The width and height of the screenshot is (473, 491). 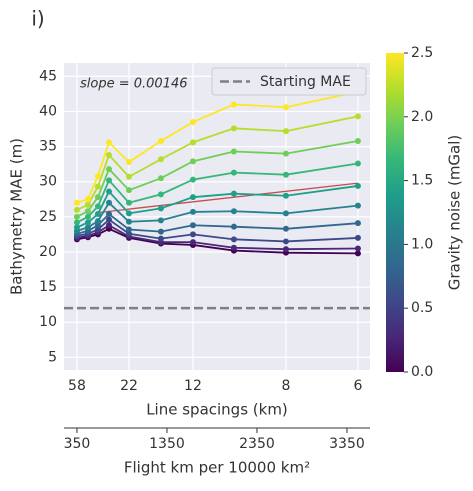 What do you see at coordinates (48, 287) in the screenshot?
I see `y-tick-label: 15` at bounding box center [48, 287].